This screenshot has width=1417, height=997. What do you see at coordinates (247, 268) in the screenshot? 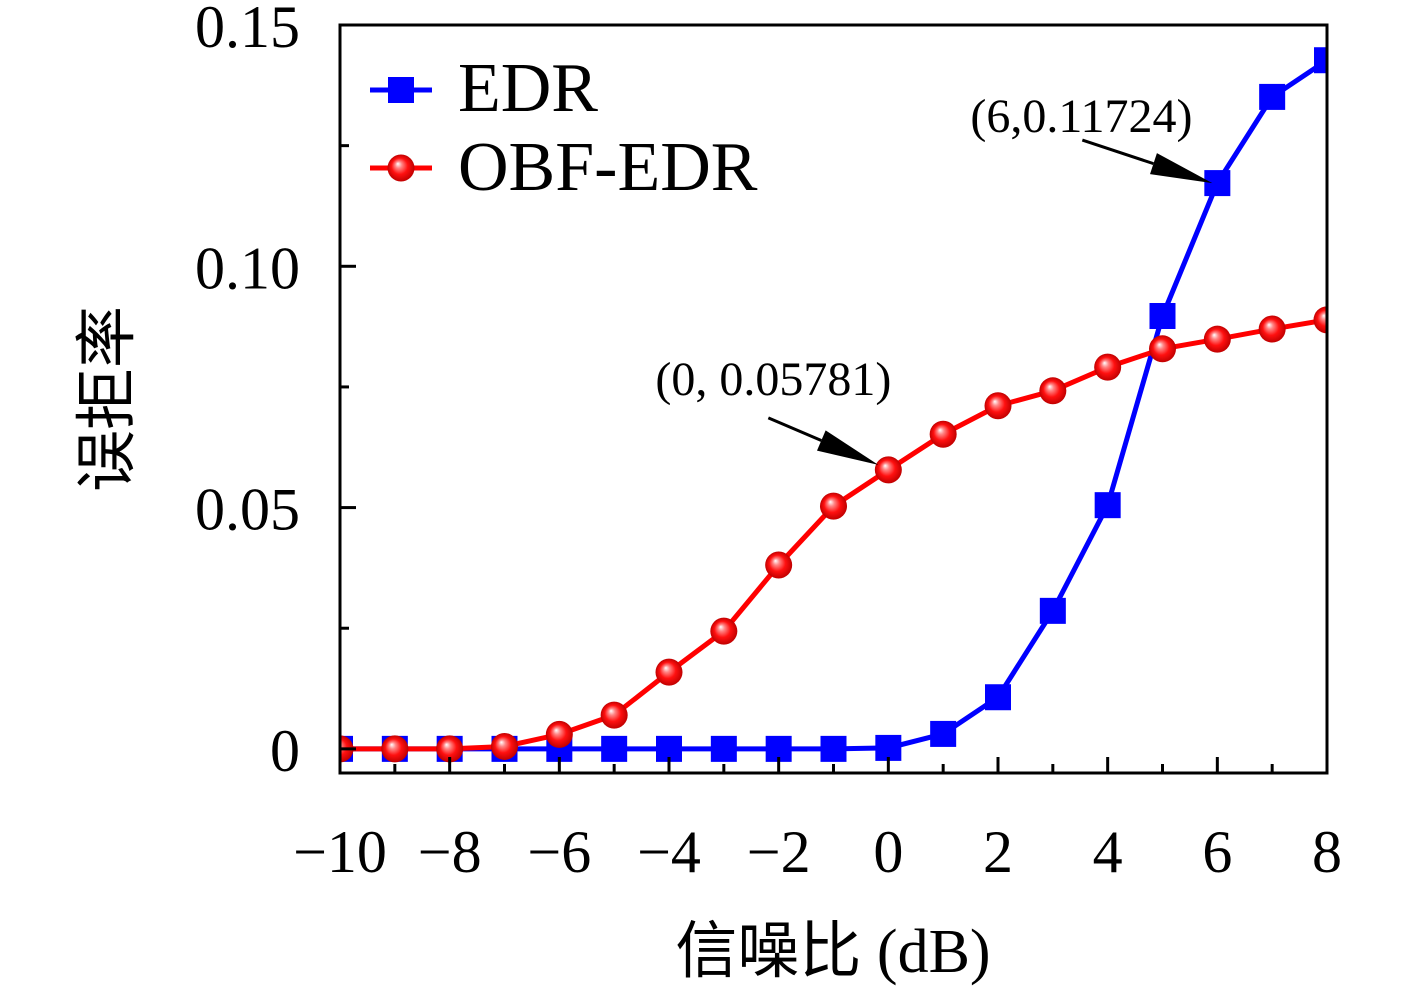
I see `y-tick-label: 0.10` at bounding box center [247, 268].